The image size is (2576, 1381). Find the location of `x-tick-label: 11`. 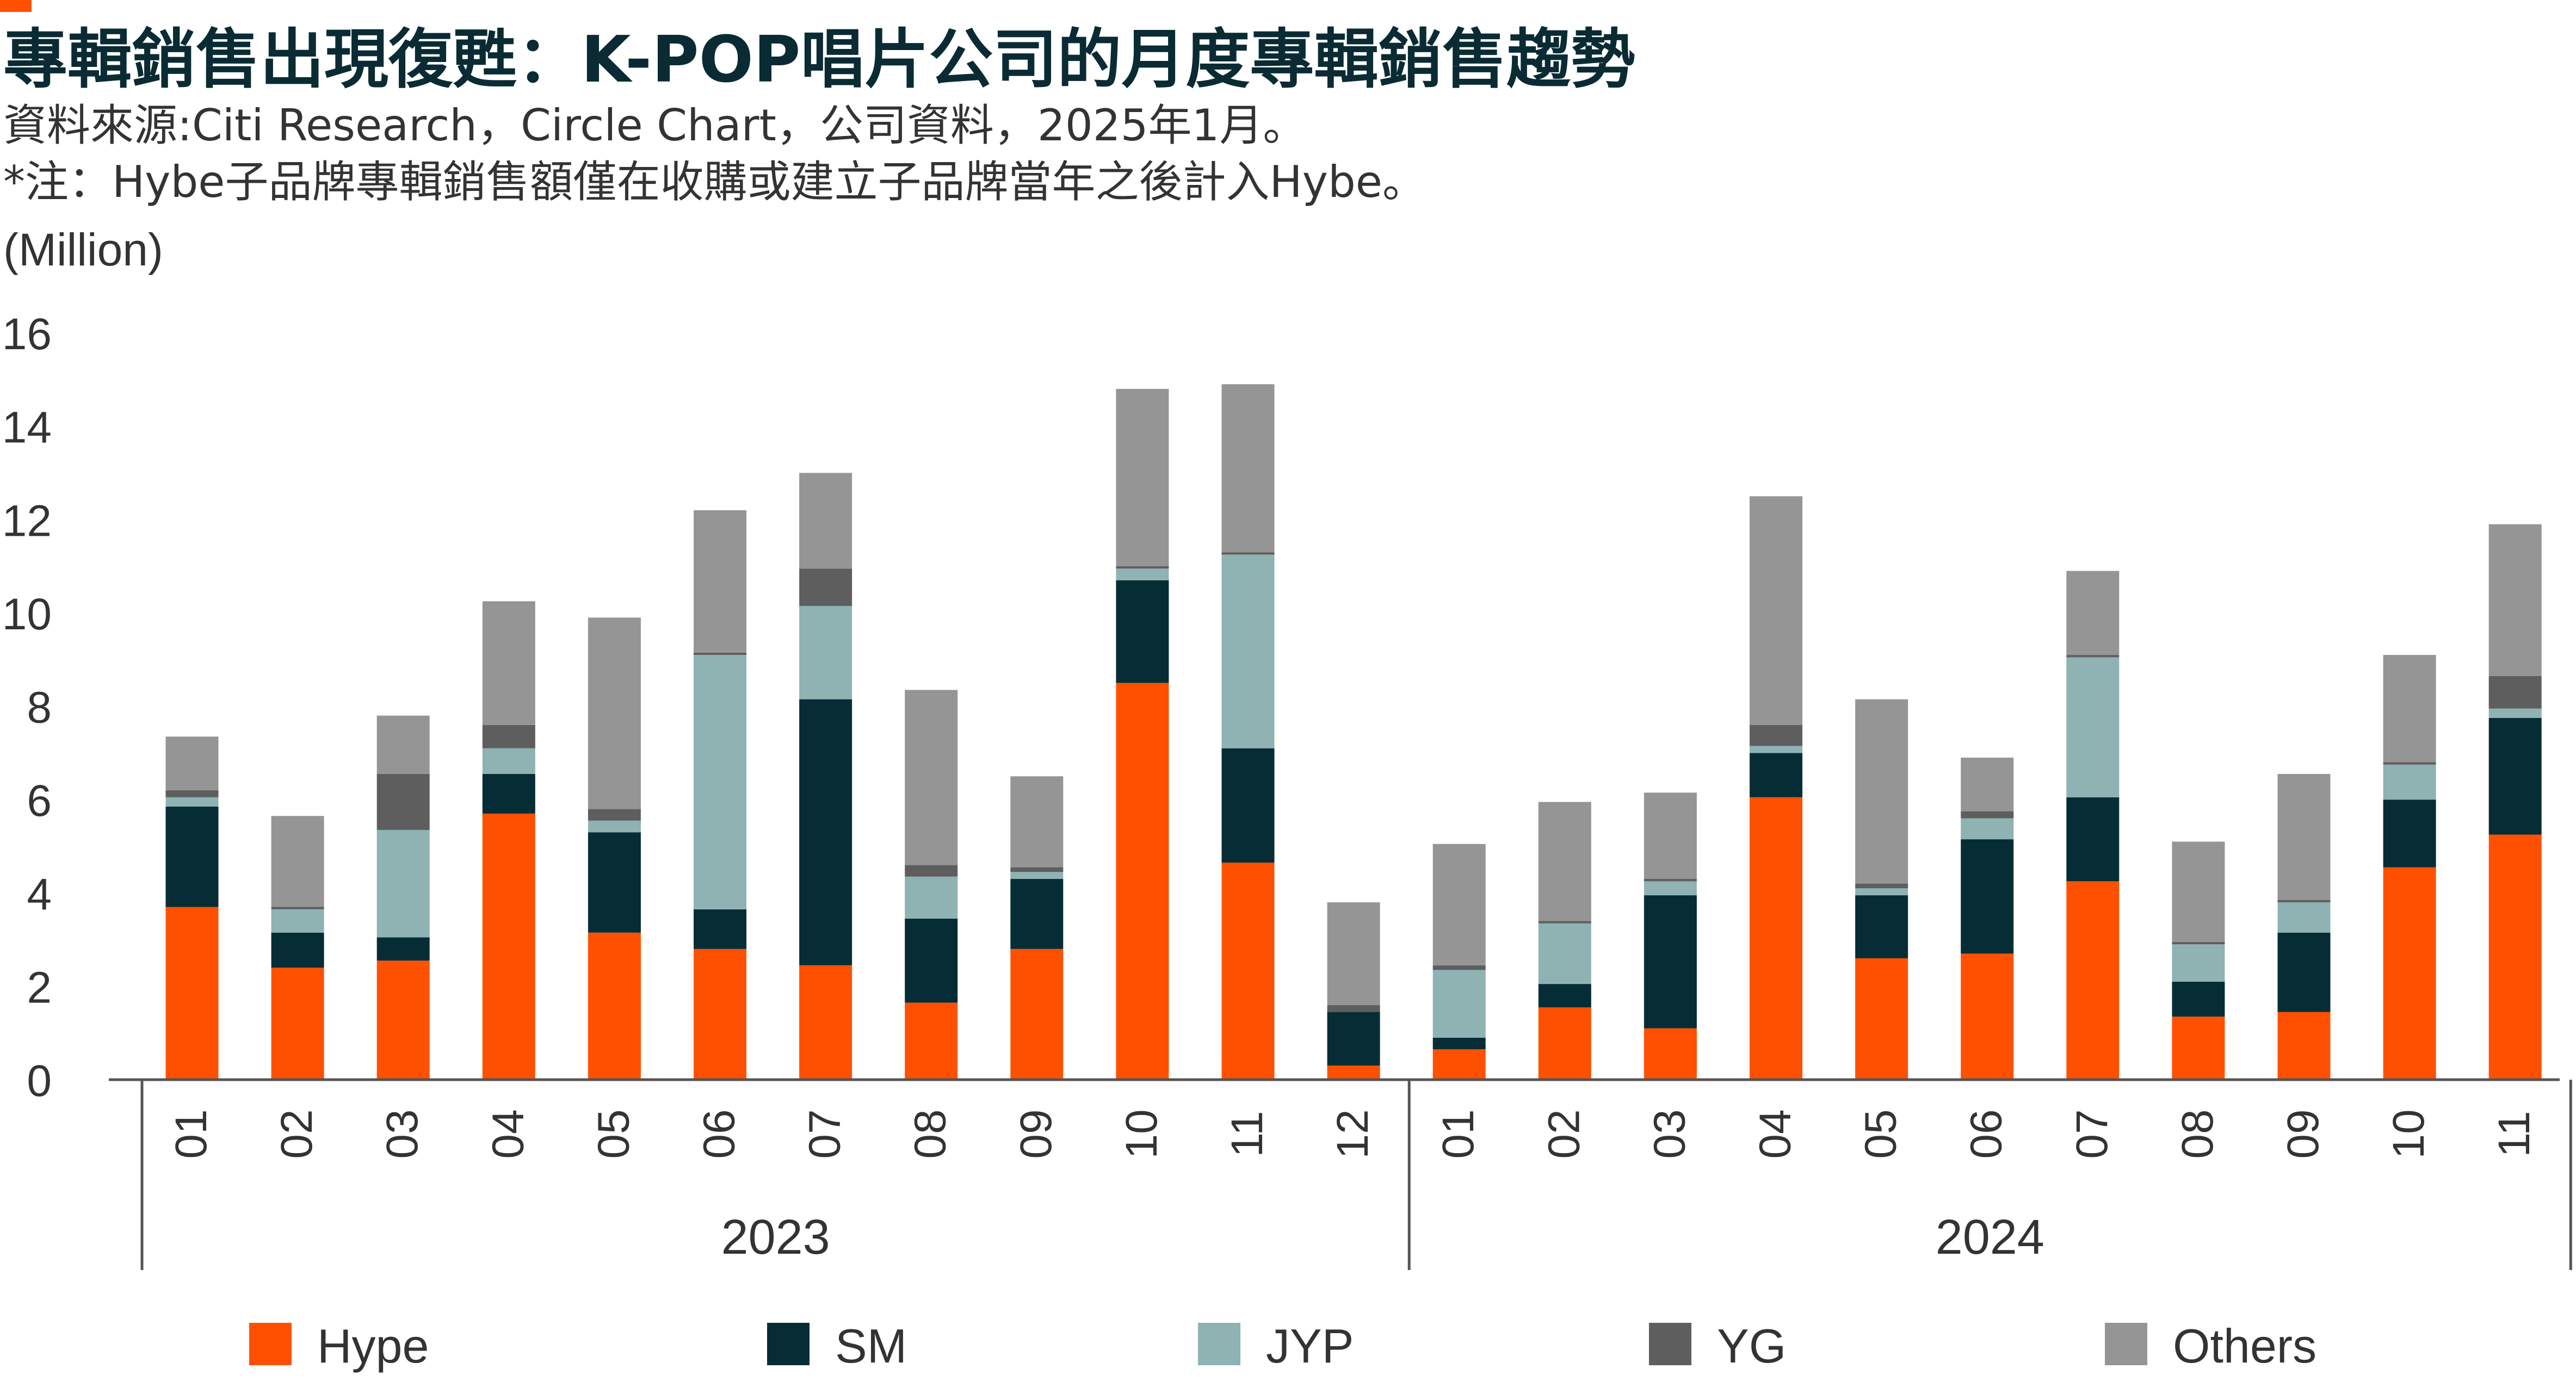

x-tick-label: 11 is located at coordinates (2514, 1134).